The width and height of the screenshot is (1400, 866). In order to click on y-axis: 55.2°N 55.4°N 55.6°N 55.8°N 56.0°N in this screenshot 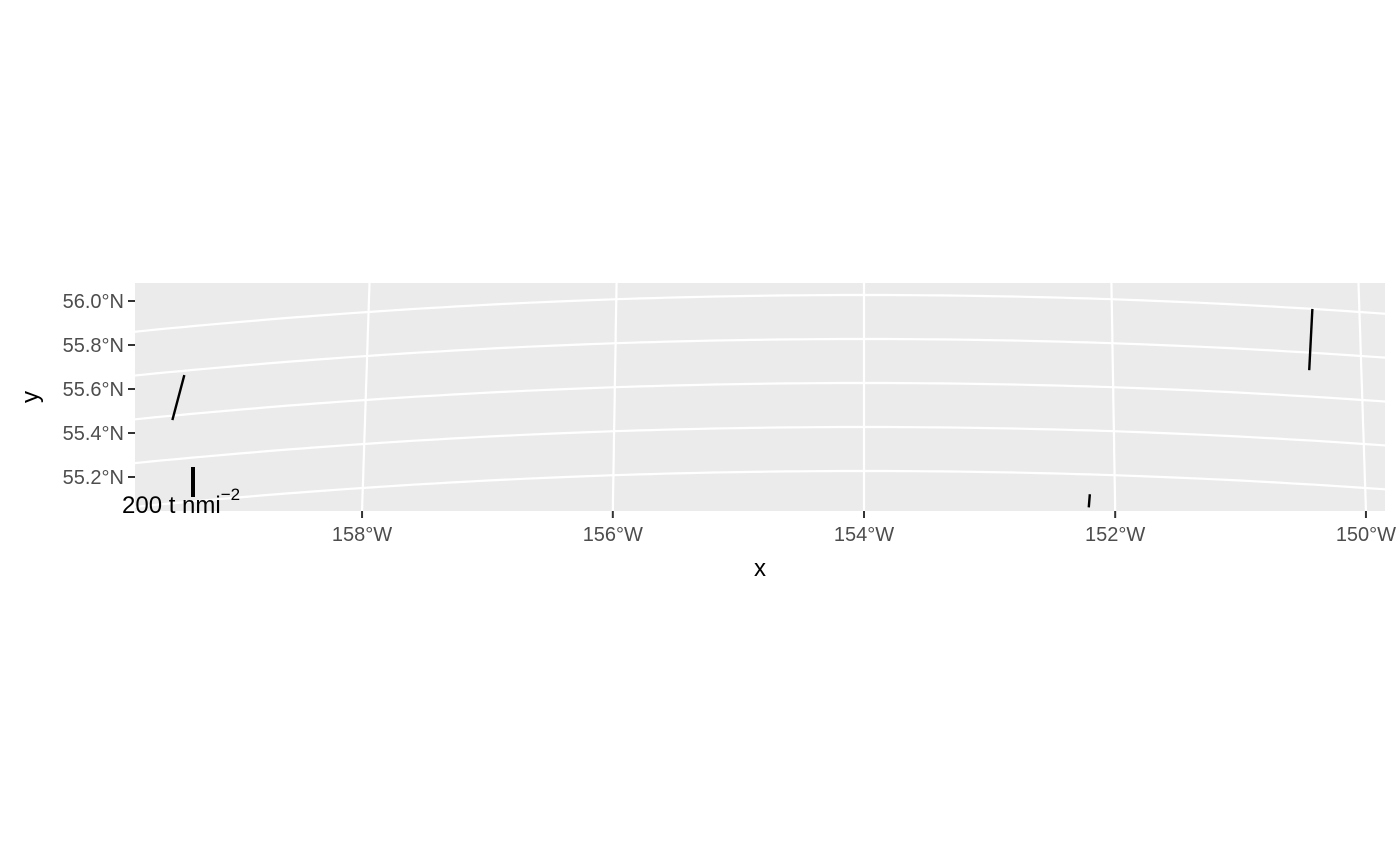, I will do `click(99, 390)`.